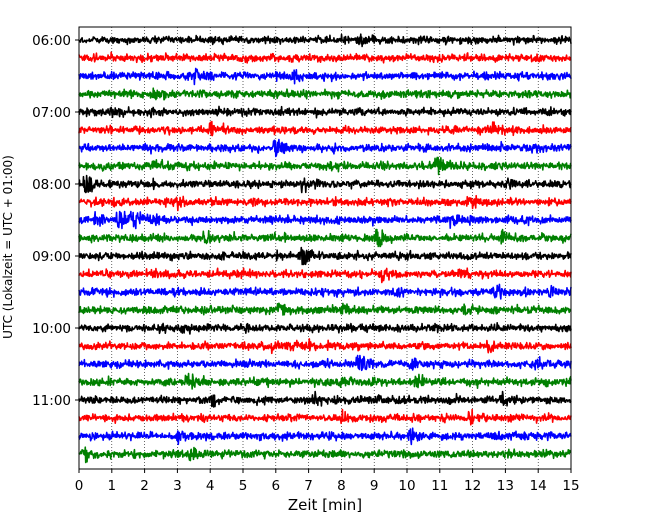  Describe the element at coordinates (79, 486) in the screenshot. I see `x-tick-label: 0` at that location.